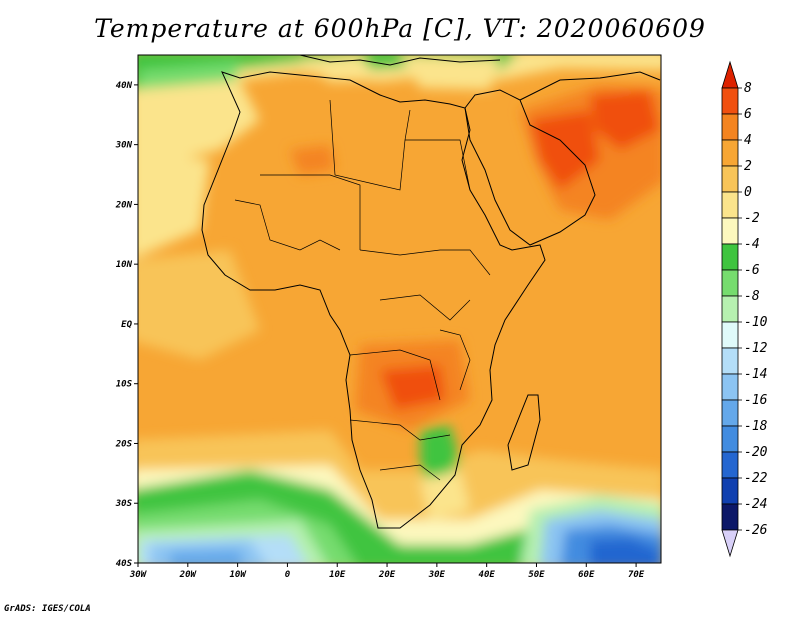  Describe the element at coordinates (748, 114) in the screenshot. I see `colorbar-label: 6` at that location.